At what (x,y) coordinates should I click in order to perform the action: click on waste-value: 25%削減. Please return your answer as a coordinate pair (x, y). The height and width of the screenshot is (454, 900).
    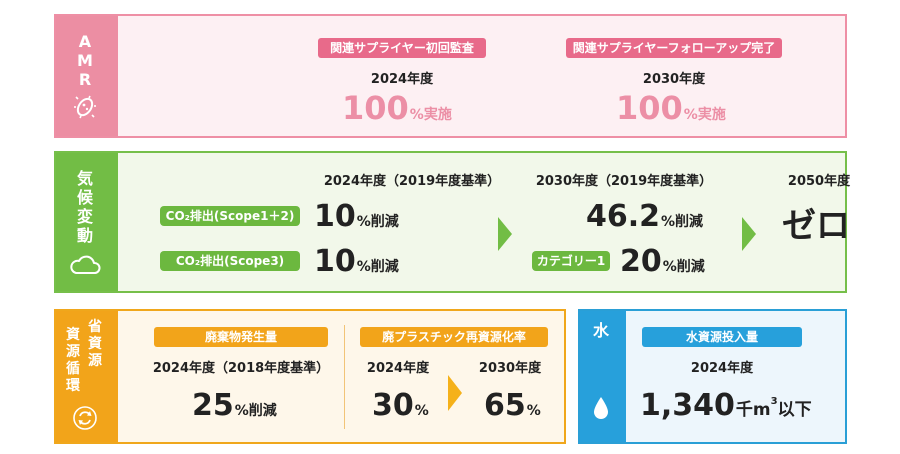
    Looking at the image, I should click on (234, 405).